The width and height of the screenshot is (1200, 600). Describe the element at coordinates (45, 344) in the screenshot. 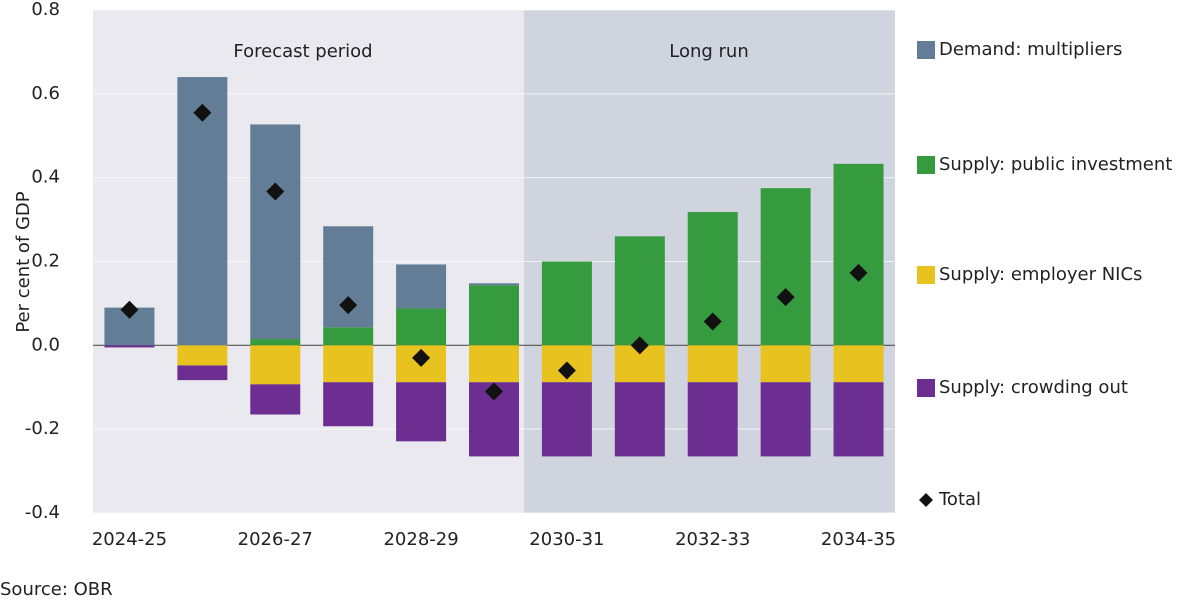

I see `y-tick-label: 0.0` at that location.